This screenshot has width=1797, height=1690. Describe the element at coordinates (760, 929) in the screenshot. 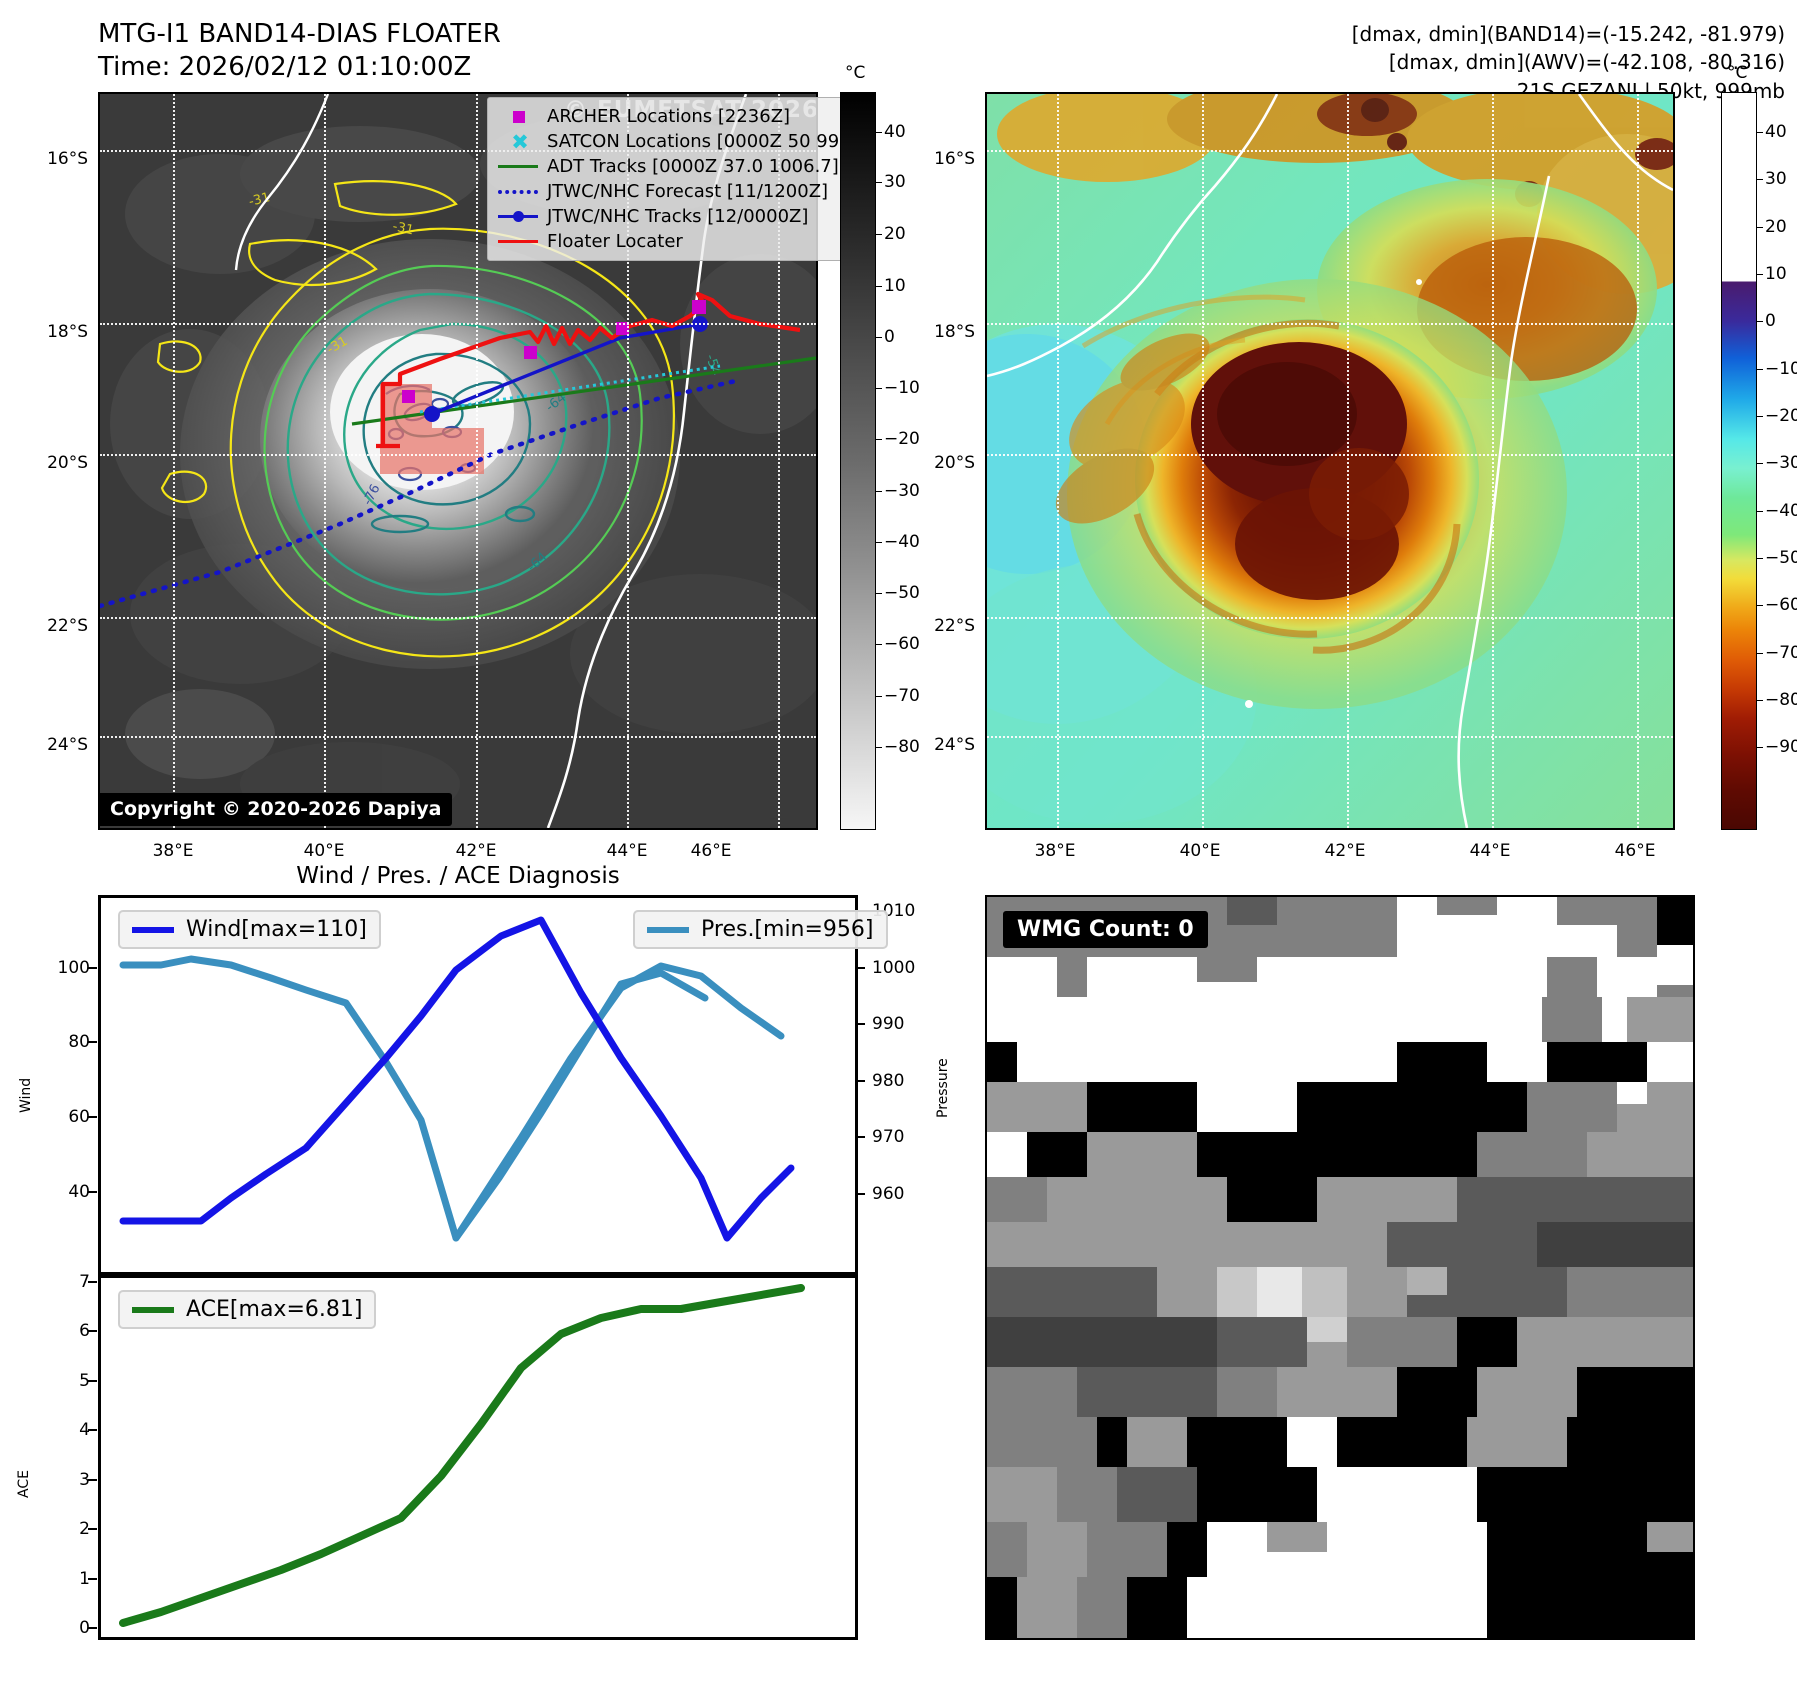

I see `pressure-legend: Pres.[min=956]` at that location.